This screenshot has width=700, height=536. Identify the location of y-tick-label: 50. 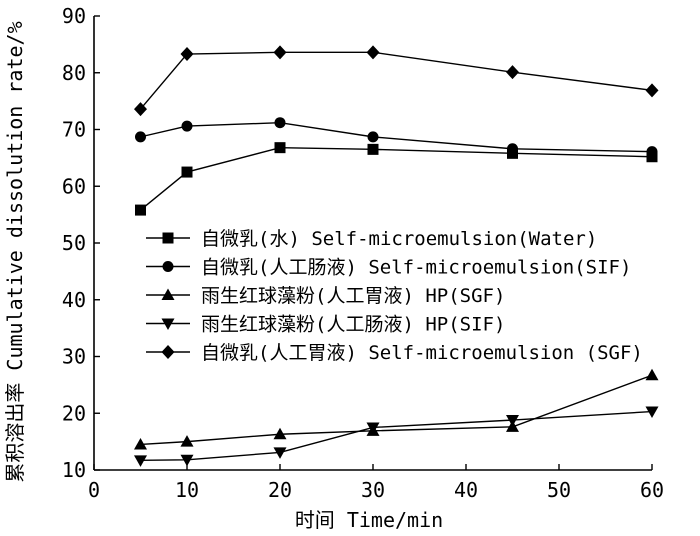
(74, 243).